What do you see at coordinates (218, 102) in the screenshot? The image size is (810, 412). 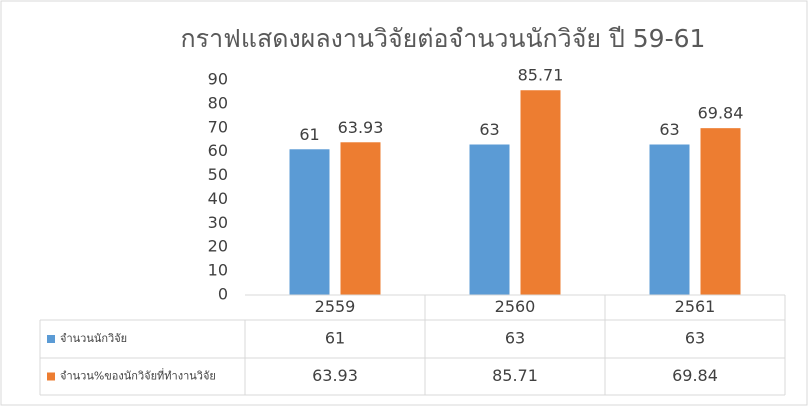 I see `y-tick-label: 80` at bounding box center [218, 102].